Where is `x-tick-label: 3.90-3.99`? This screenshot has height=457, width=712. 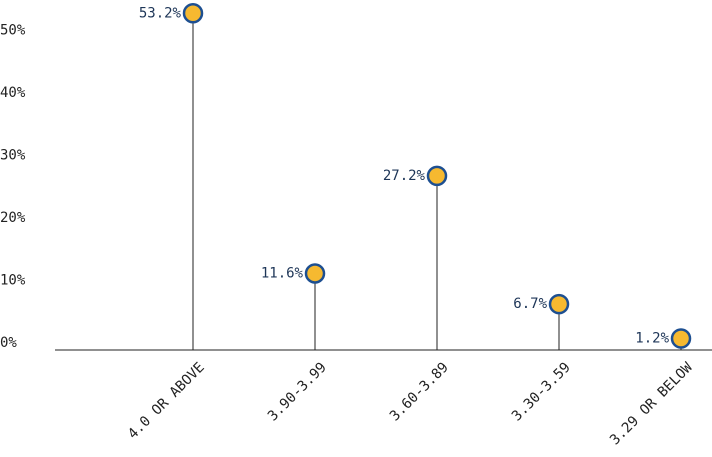
x-tick-label: 3.90-3.99 is located at coordinates (297, 392).